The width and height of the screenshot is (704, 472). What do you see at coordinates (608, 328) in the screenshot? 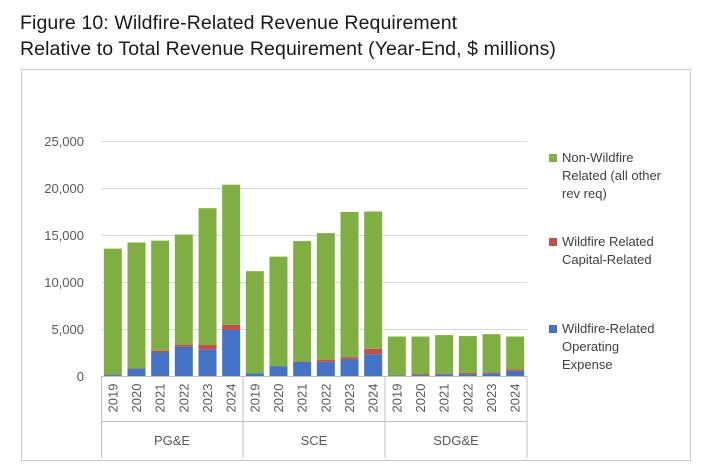
I see `legend-text: Wildfire-Related` at bounding box center [608, 328].